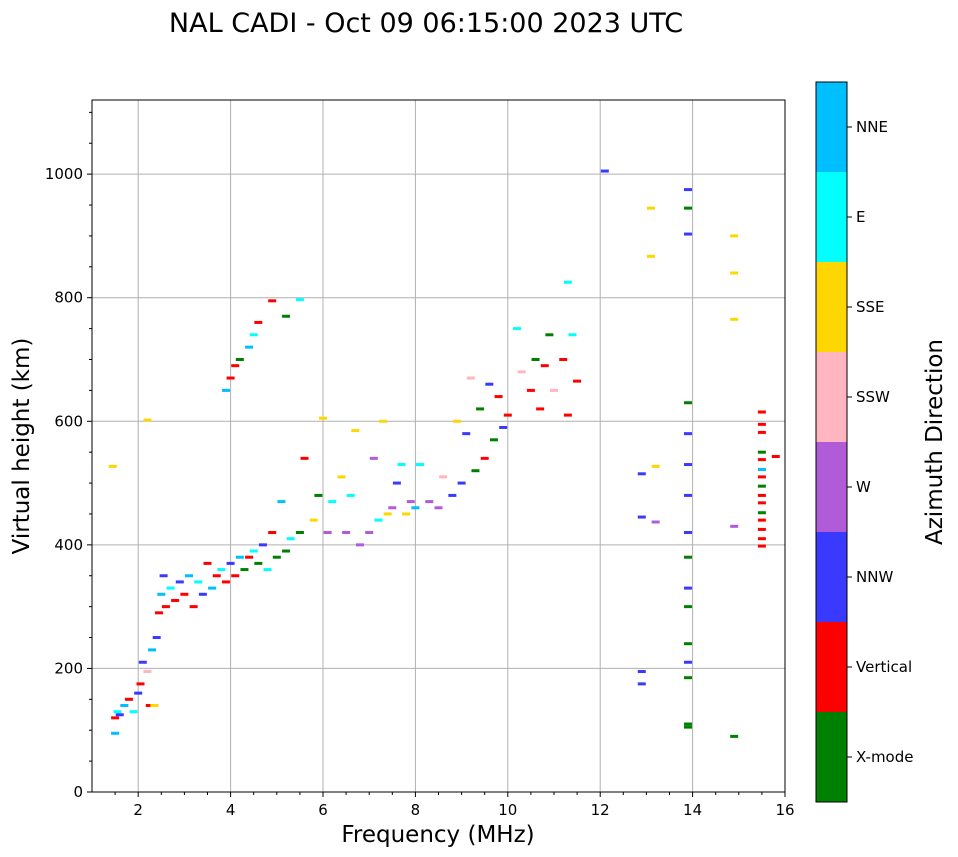 The width and height of the screenshot is (958, 857). Describe the element at coordinates (416, 810) in the screenshot. I see `x-tick-label: 8` at that location.